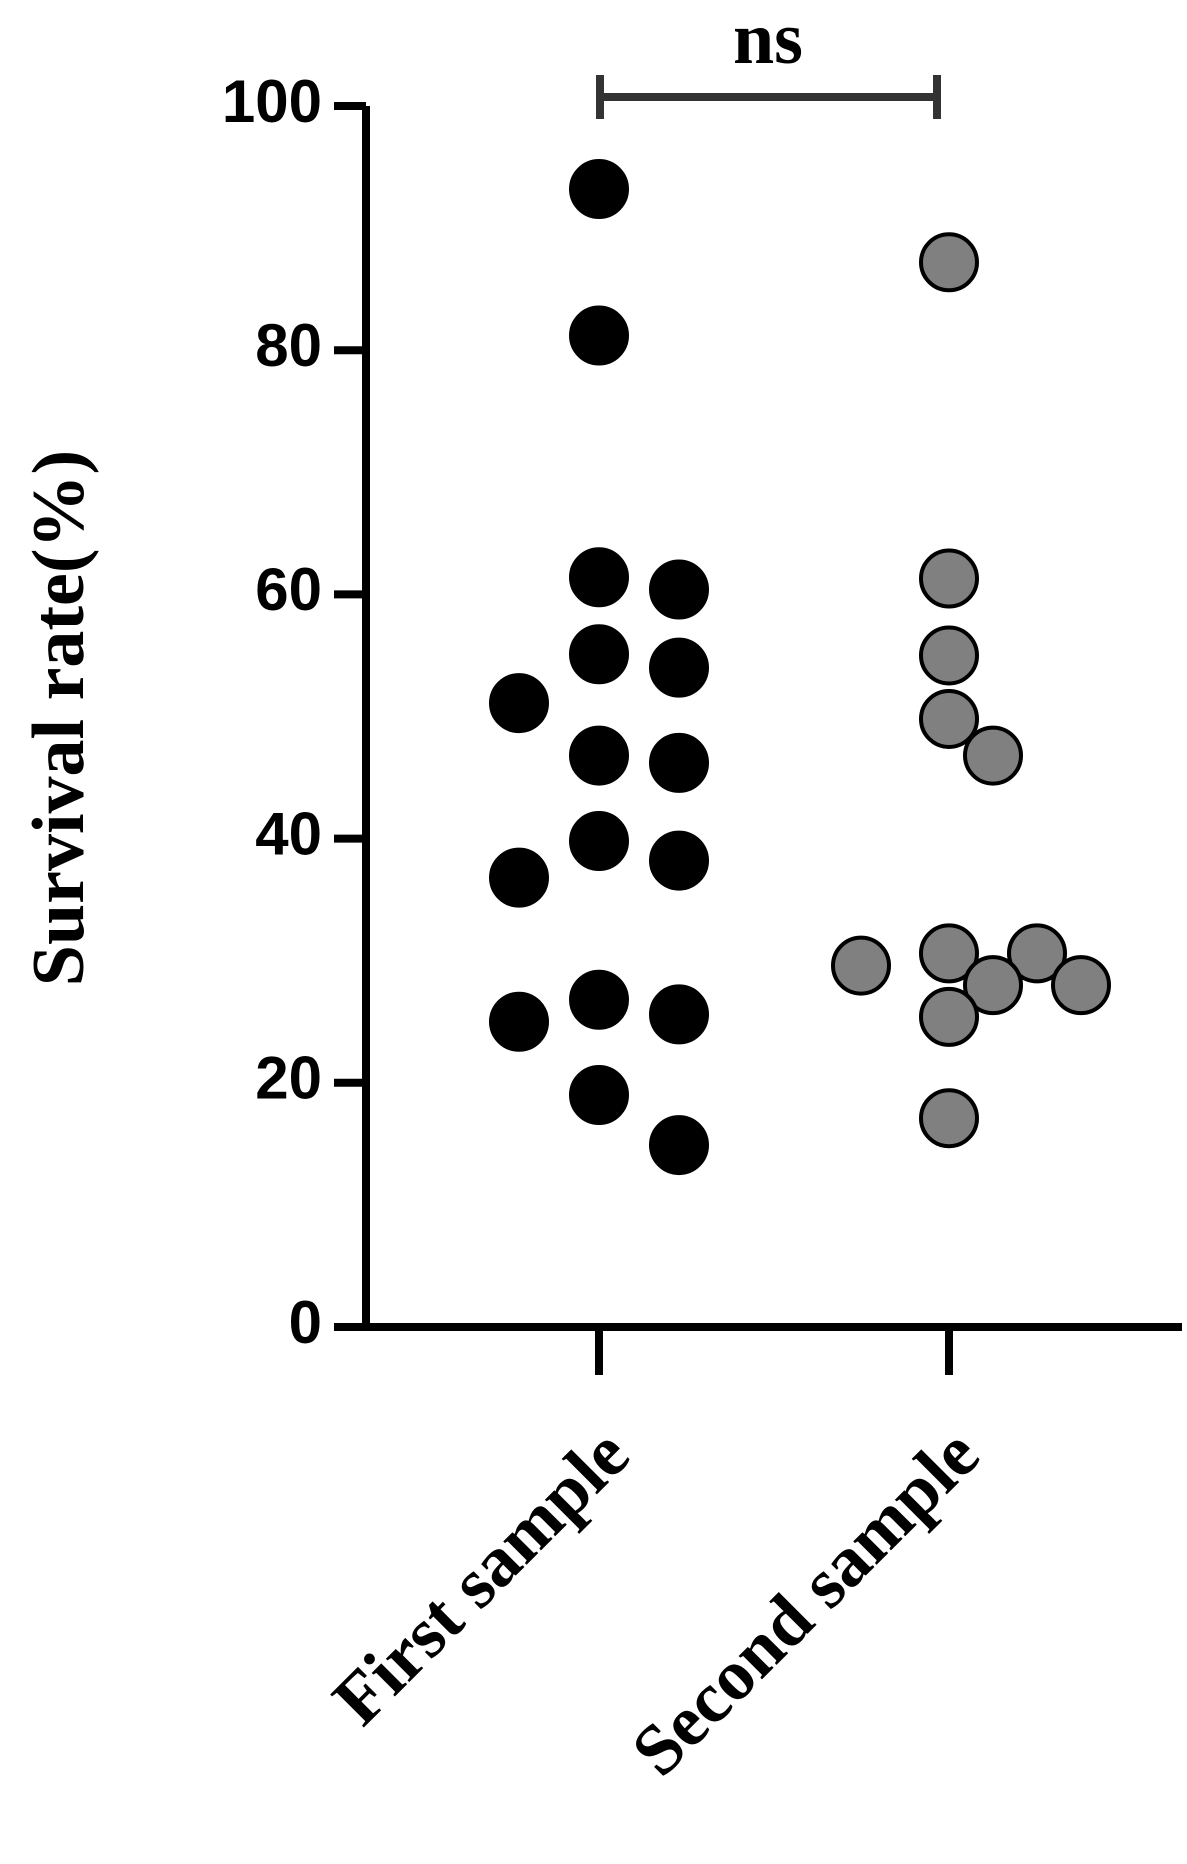 Image resolution: width=1187 pixels, height=1864 pixels. Describe the element at coordinates (288, 833) in the screenshot. I see `y-tick-label: 40` at that location.